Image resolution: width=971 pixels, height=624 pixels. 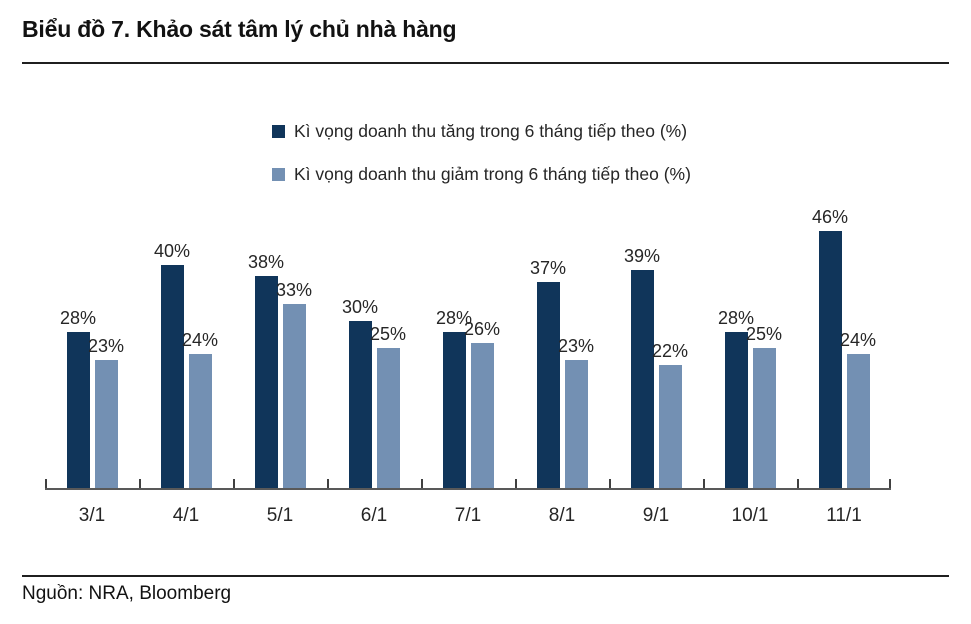 What do you see at coordinates (642, 256) in the screenshot?
I see `bar-value-label: 39%` at bounding box center [642, 256].